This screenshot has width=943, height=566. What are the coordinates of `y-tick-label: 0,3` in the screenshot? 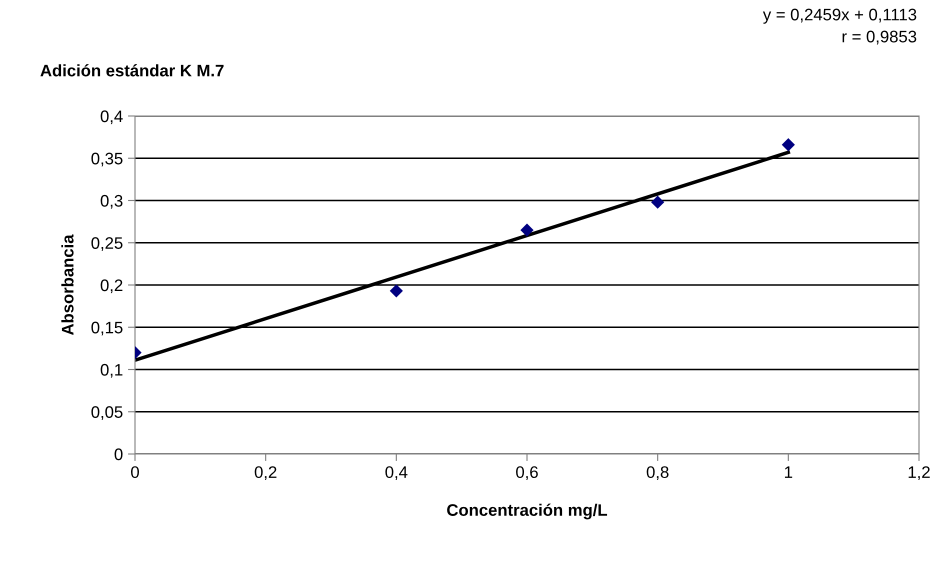 It's located at (111, 201).